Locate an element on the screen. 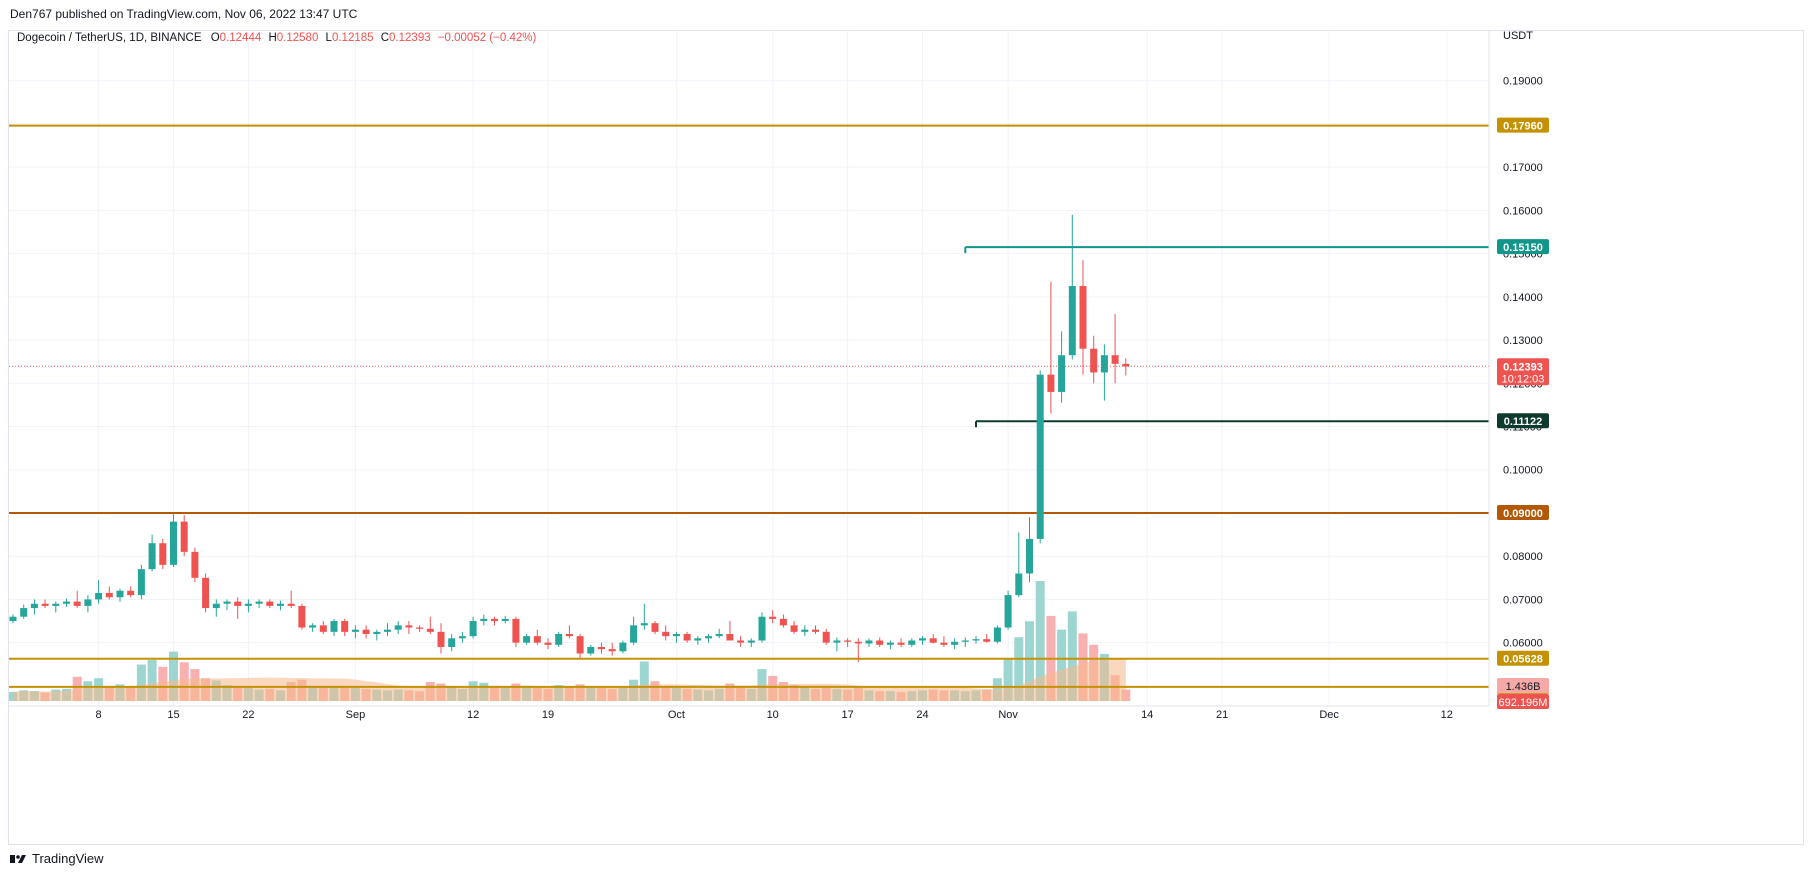  legend-low: 0.12185 is located at coordinates (353, 38).